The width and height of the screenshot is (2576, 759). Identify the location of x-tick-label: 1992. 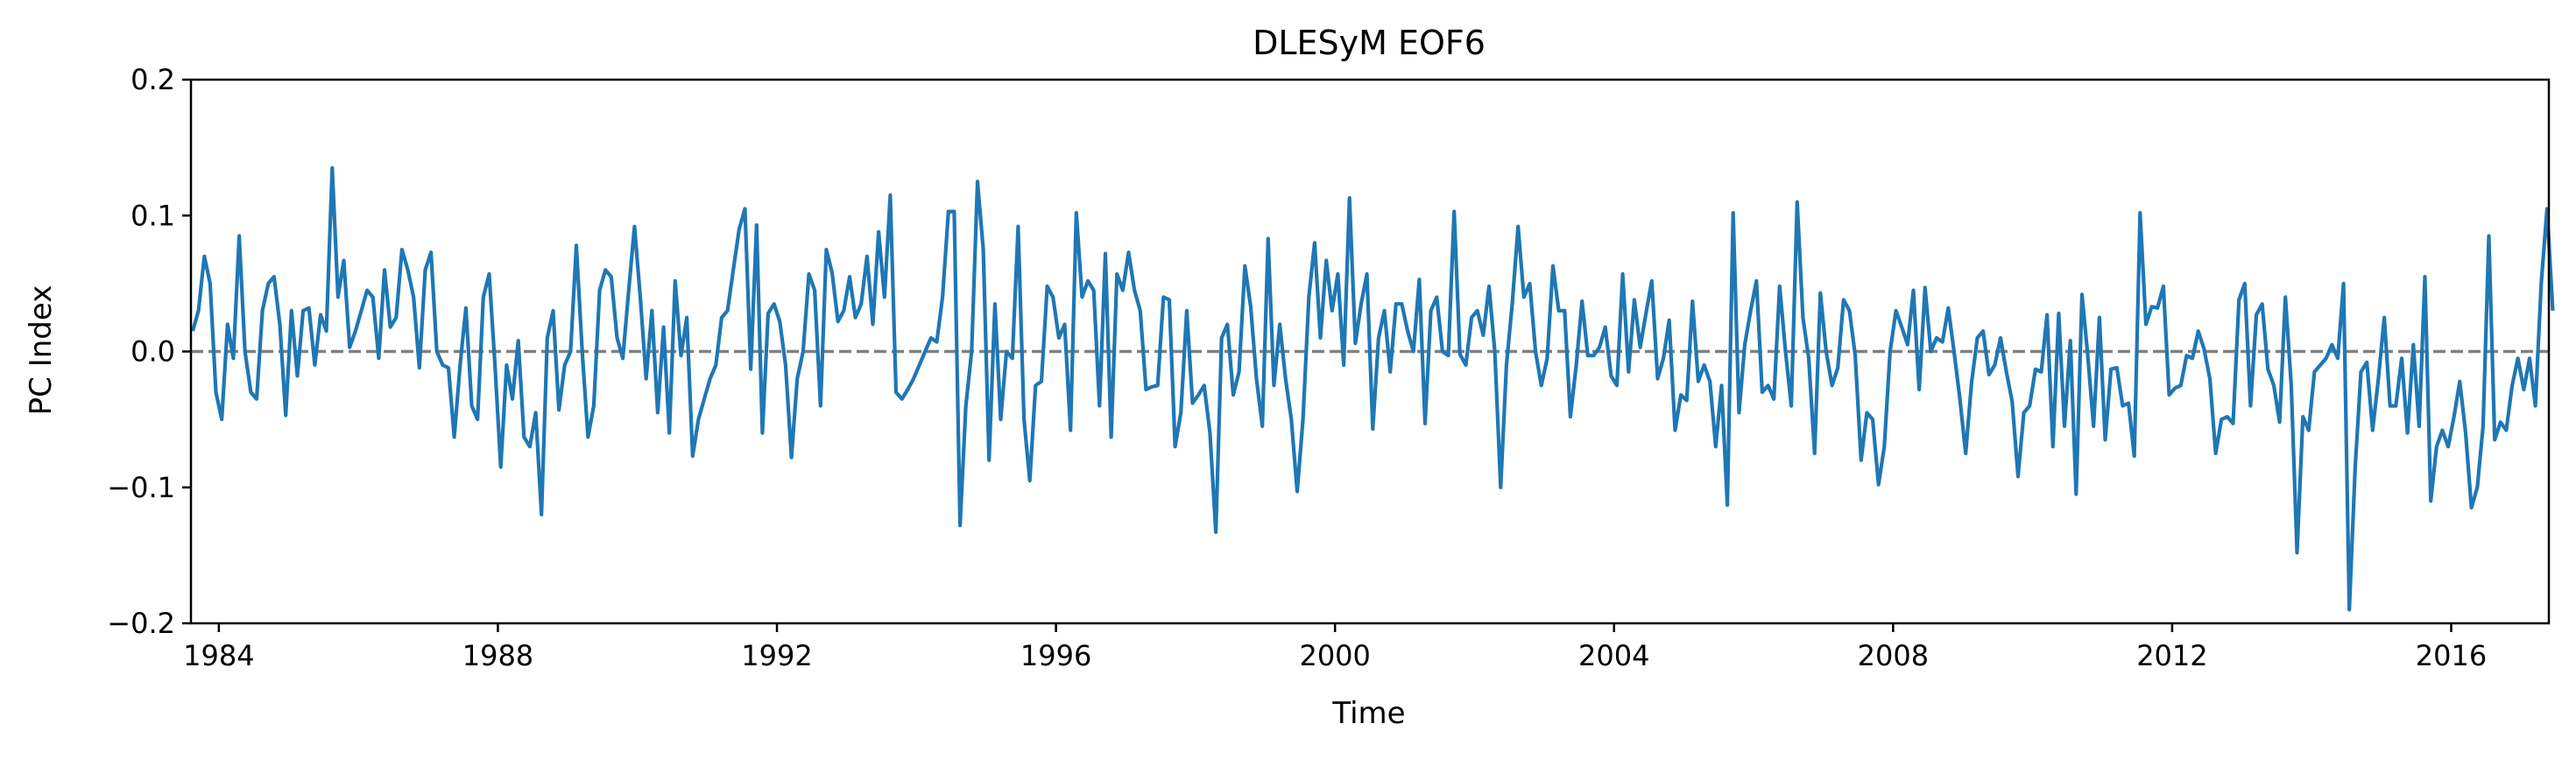
(776, 656).